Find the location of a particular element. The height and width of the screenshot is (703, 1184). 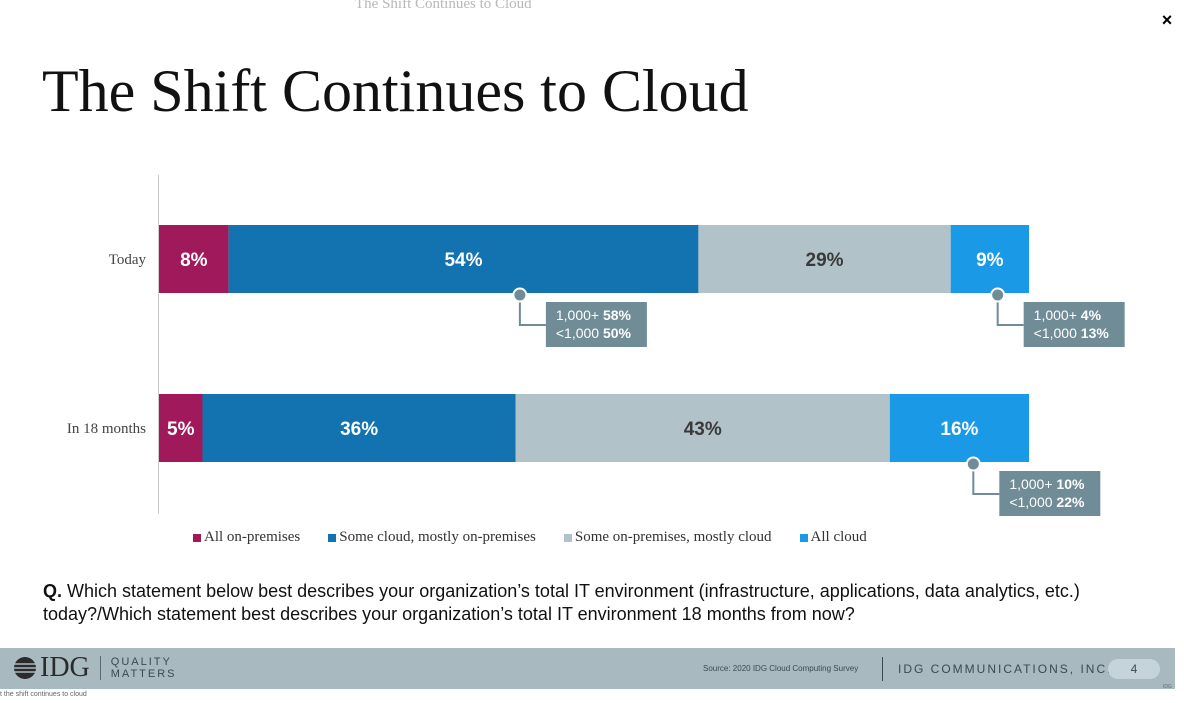

callout-text: <1,000 13% is located at coordinates (1072, 333).